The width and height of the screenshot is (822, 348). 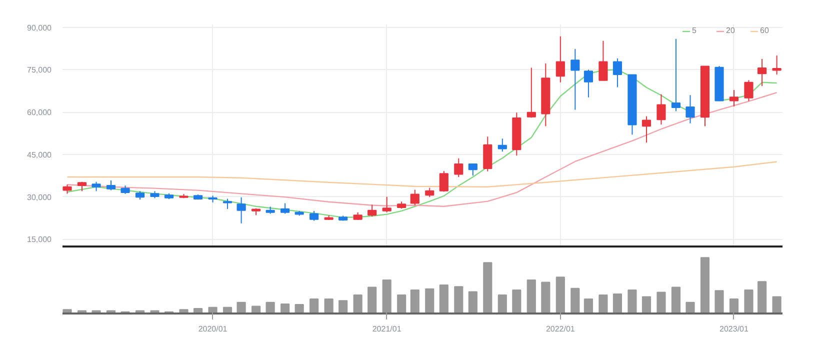 What do you see at coordinates (731, 30) in the screenshot?
I see `legend-label: 20` at bounding box center [731, 30].